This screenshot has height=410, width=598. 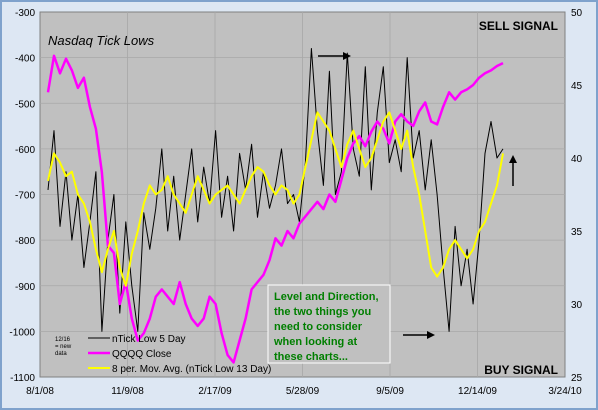 What do you see at coordinates (419, 335) in the screenshot?
I see `arrow-right-bottom` at bounding box center [419, 335].